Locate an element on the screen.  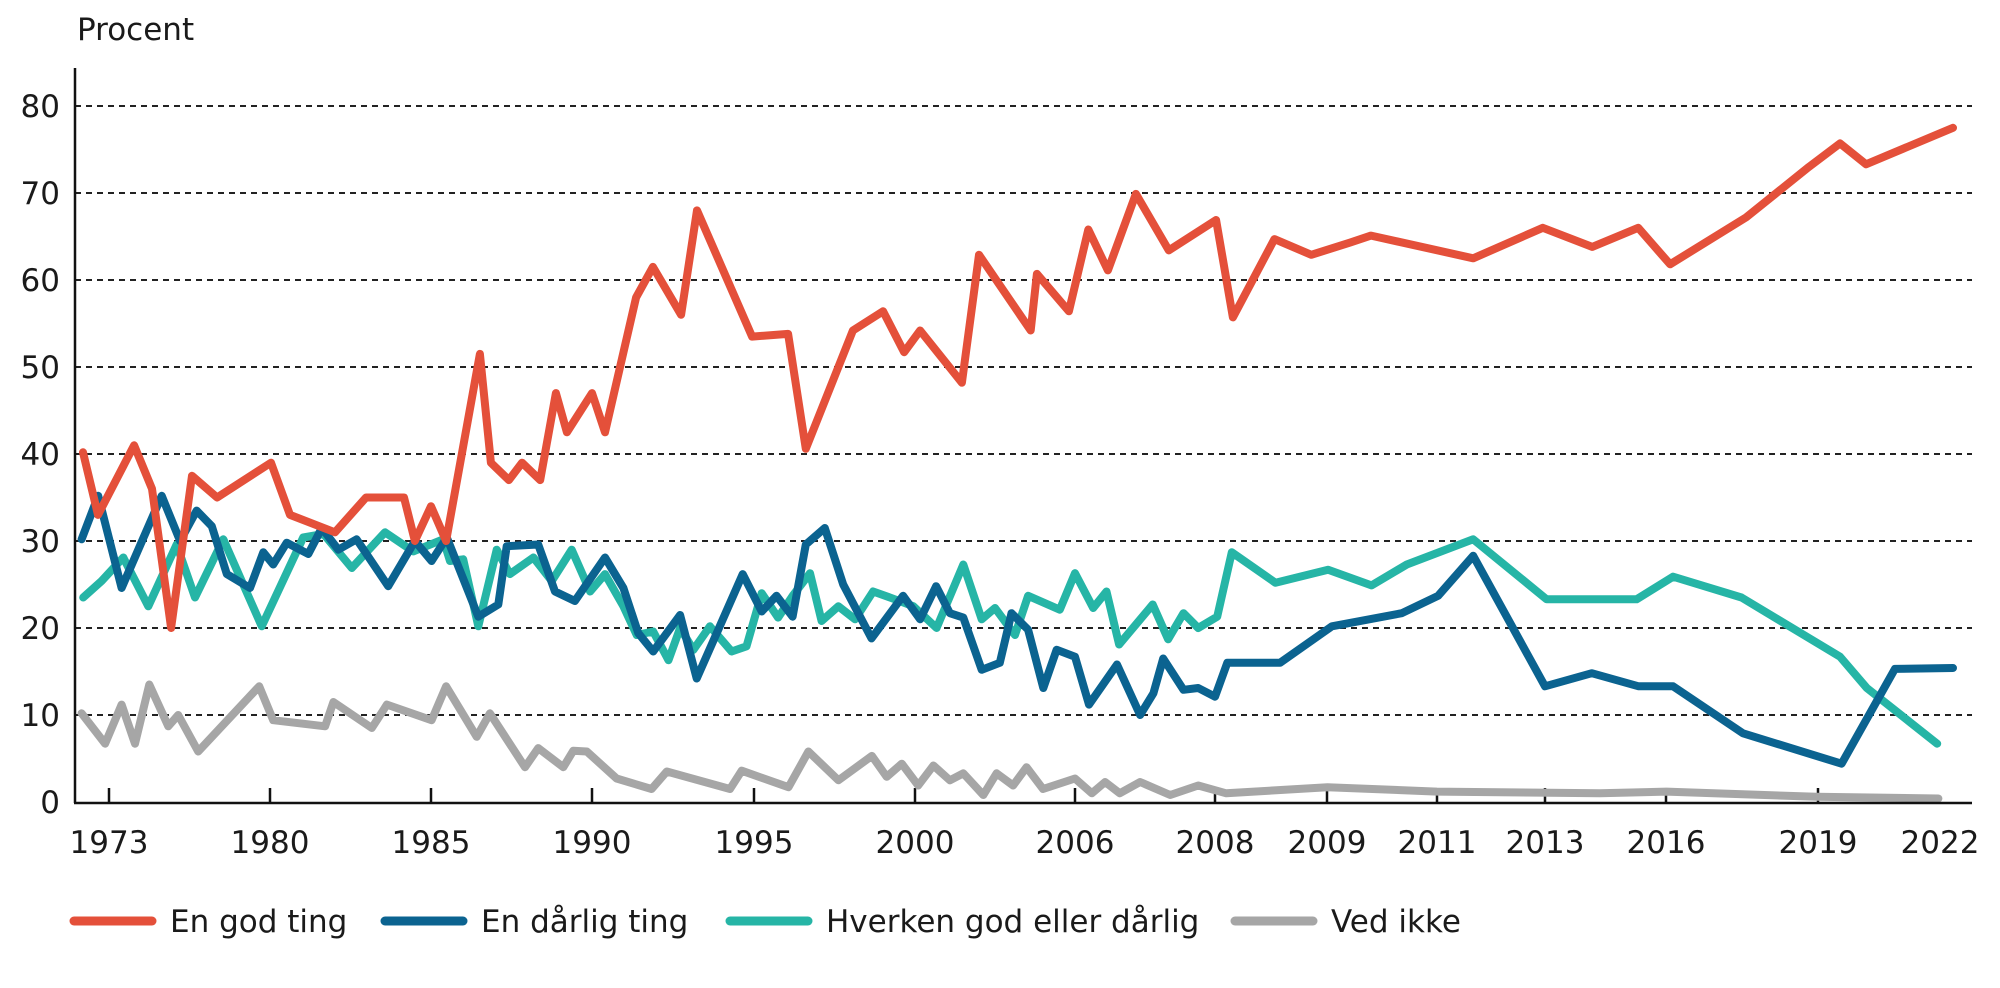
legend-label: En god ting is located at coordinates (258, 922).